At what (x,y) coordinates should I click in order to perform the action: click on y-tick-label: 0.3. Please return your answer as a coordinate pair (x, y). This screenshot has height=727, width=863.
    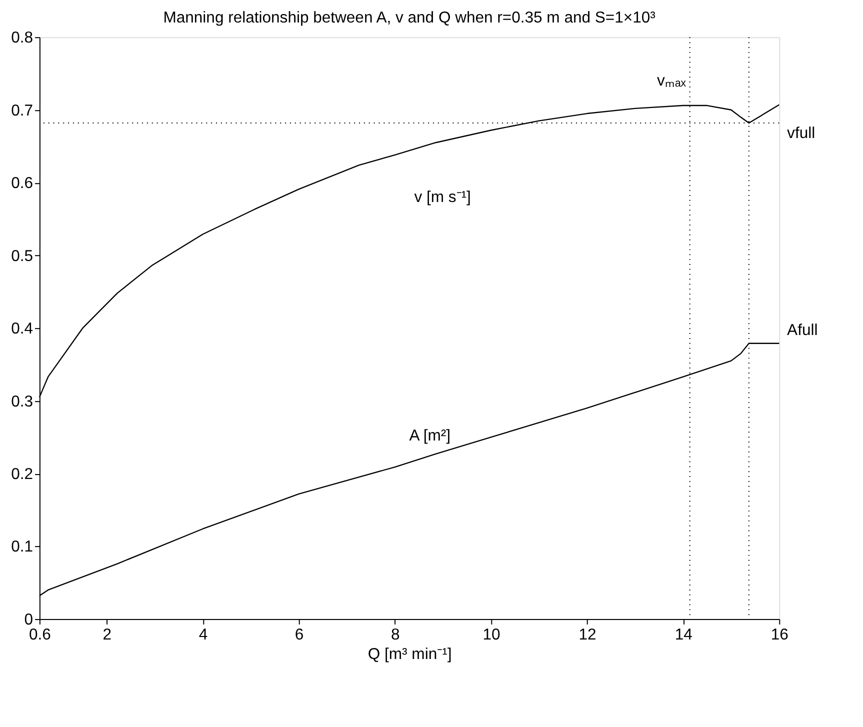
    Looking at the image, I should click on (22, 401).